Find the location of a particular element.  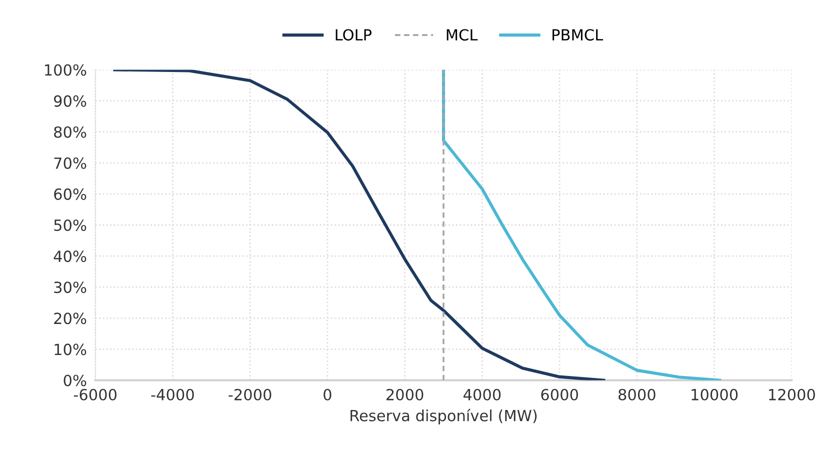

y-tick-label: 100% is located at coordinates (65, 70).